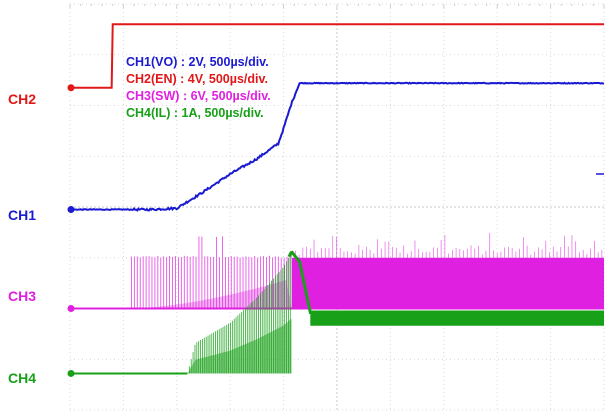 The height and width of the screenshot is (413, 606). What do you see at coordinates (197, 79) in the screenshot?
I see `legend-entry-ch2: CH2(EN) : 4V, 500µs/div.` at bounding box center [197, 79].